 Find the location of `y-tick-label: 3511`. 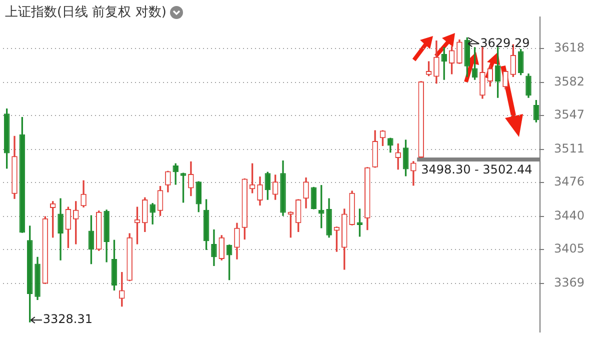

y-tick-label: 3511 is located at coordinates (569, 149).